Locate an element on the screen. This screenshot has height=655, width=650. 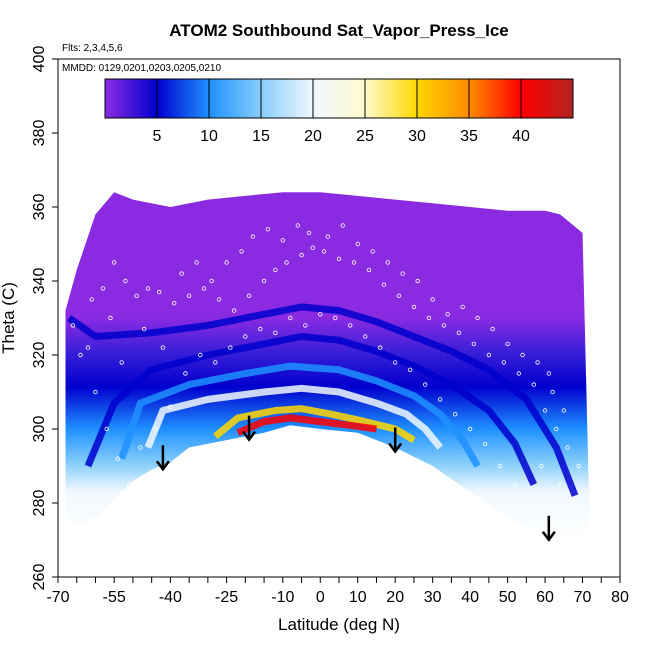
colorbar-tick-label: 25 is located at coordinates (365, 136).